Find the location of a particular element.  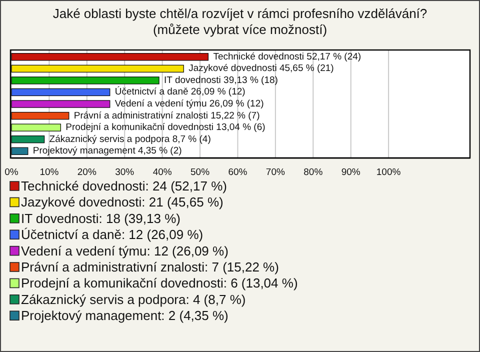

x-tick-label: 90% is located at coordinates (351, 172).